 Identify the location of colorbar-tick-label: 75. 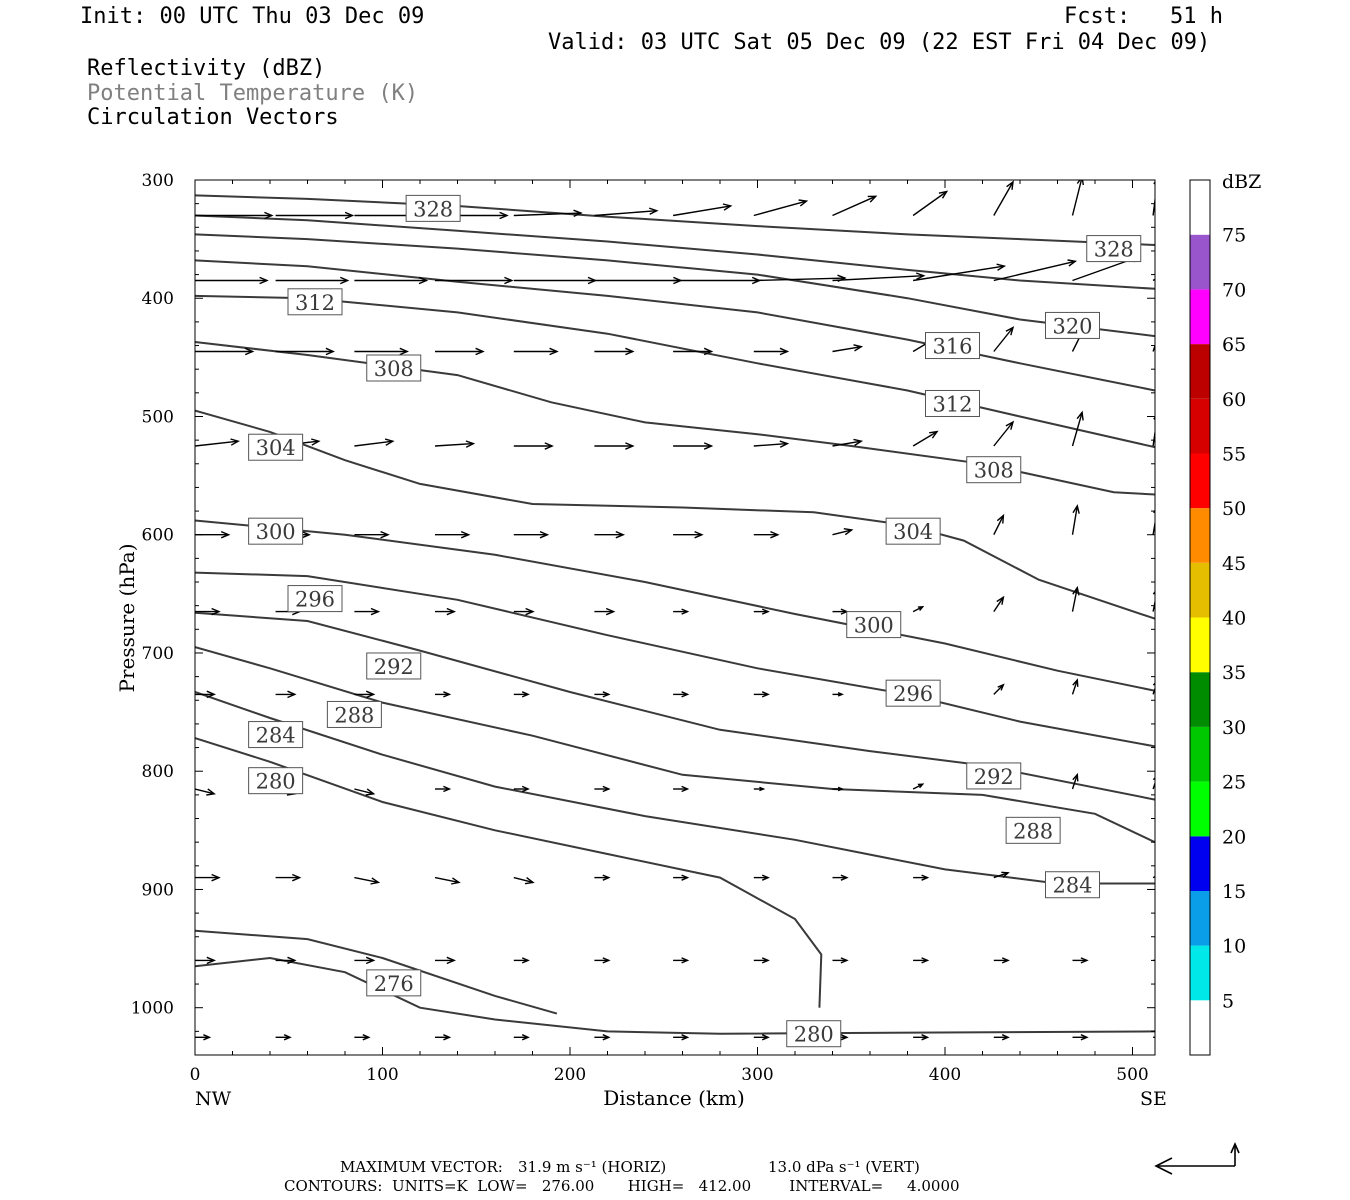
(1234, 236).